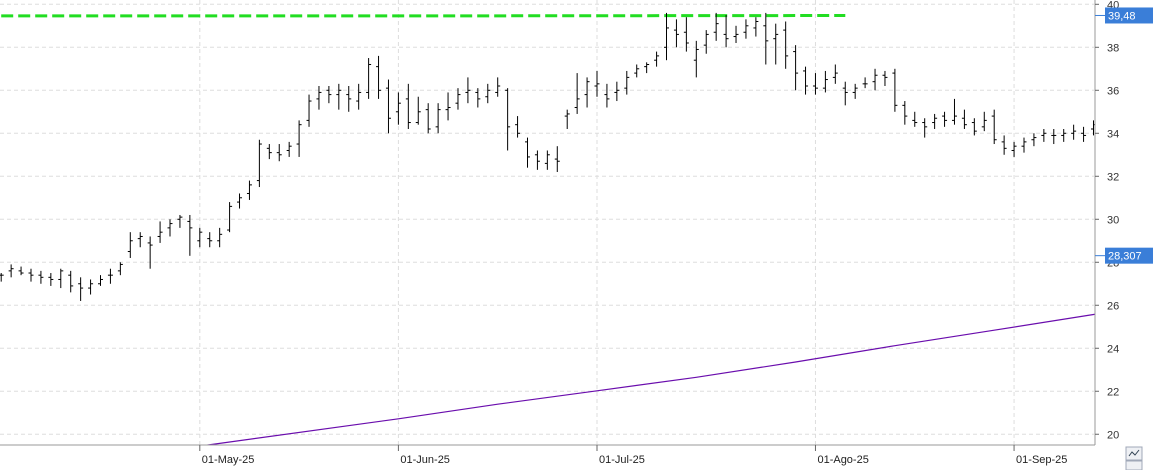 This screenshot has height=475, width=1154. I want to click on y-tick-label: 22, so click(1113, 392).